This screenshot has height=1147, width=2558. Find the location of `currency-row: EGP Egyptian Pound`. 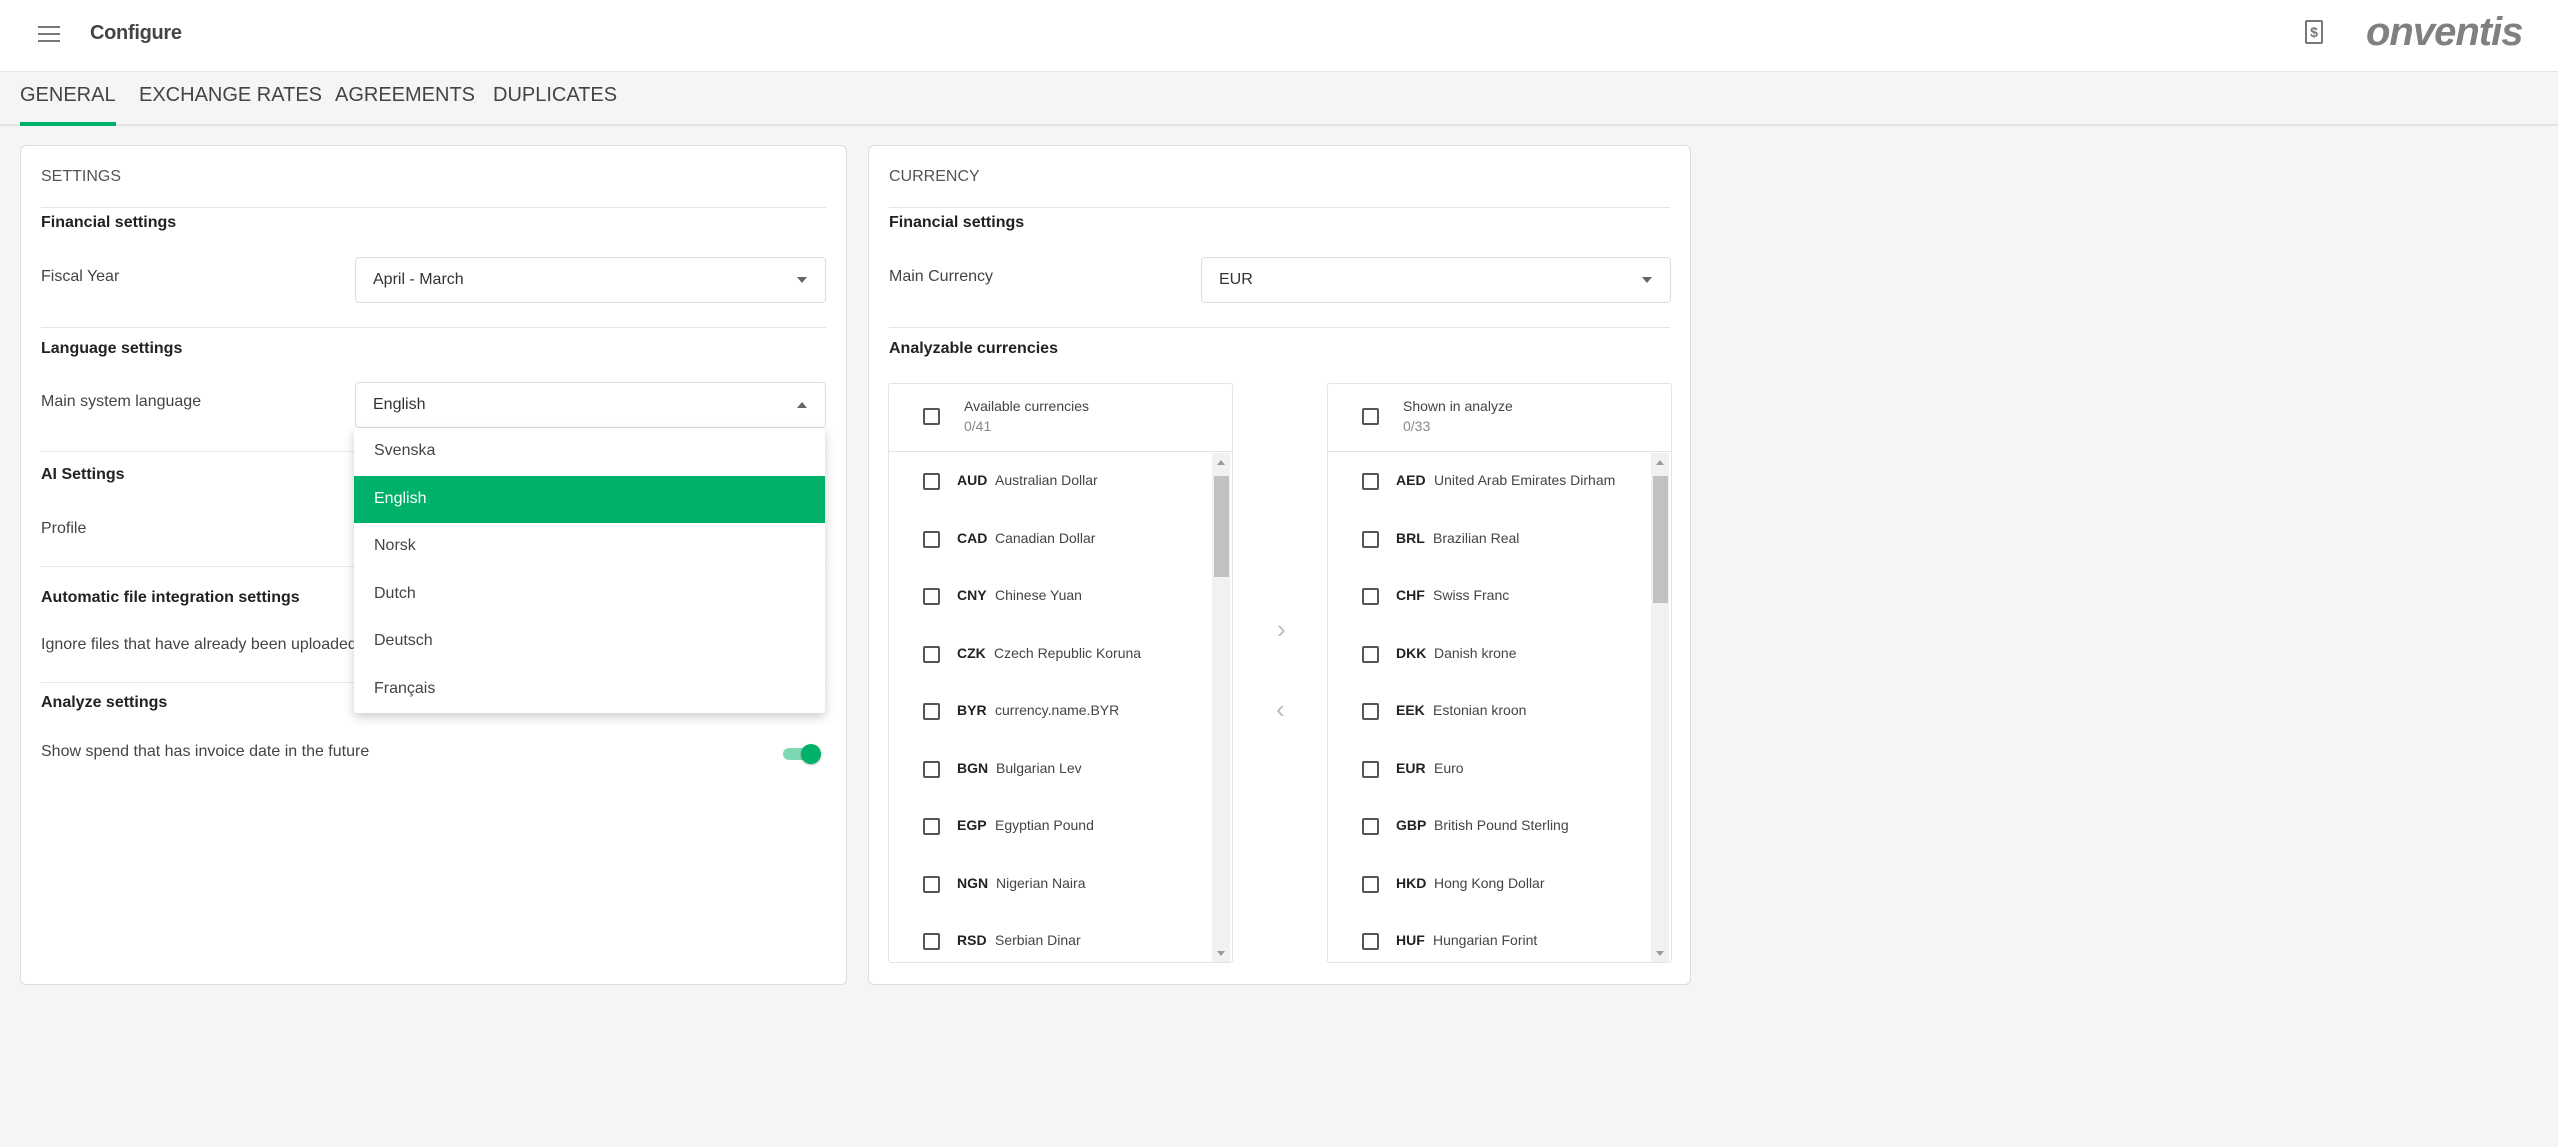

currency-row: EGP Egyptian Pound is located at coordinates (1049, 827).